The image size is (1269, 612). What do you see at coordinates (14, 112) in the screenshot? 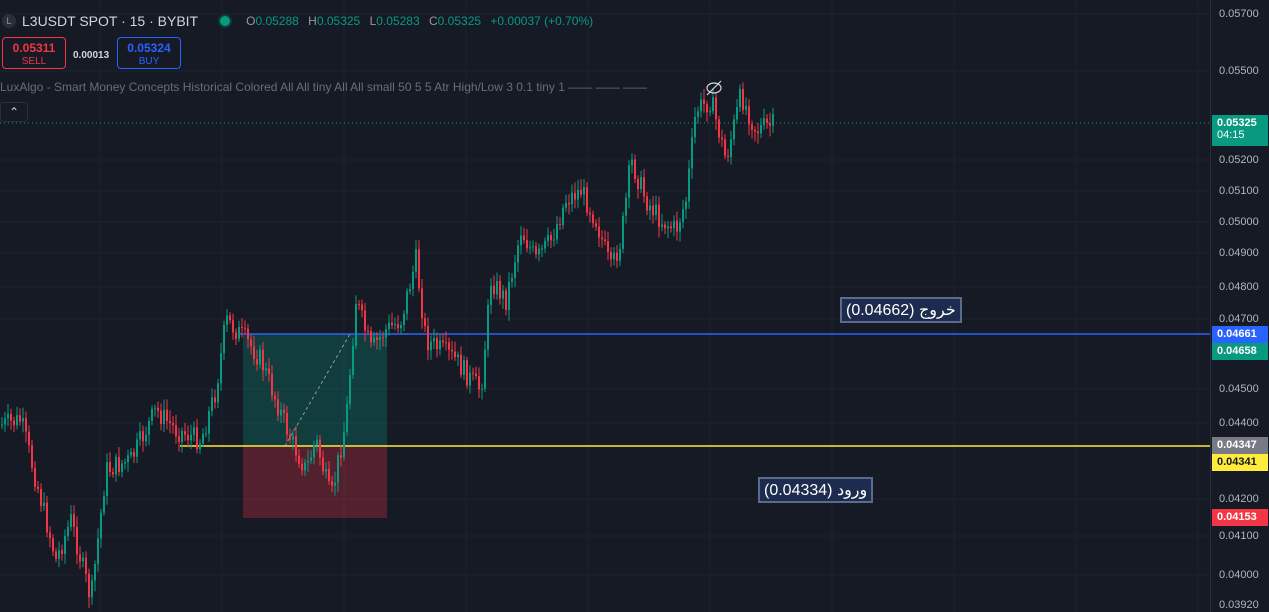
I see `collapse-button: ⌃` at bounding box center [14, 112].